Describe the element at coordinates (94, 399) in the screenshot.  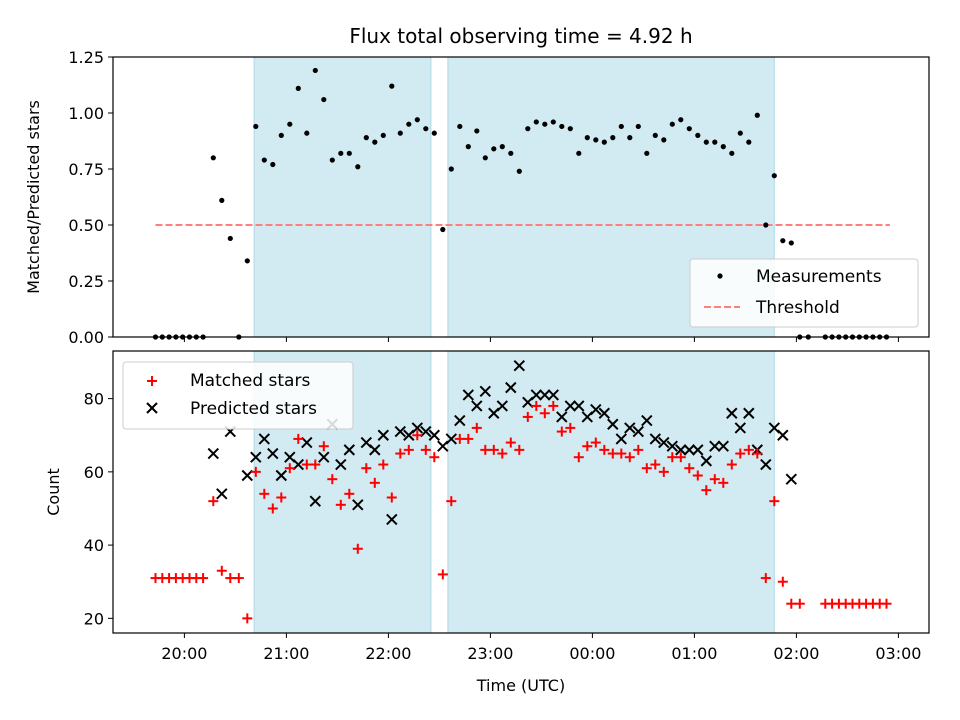
I see `bottom-ytick-label: 80` at that location.